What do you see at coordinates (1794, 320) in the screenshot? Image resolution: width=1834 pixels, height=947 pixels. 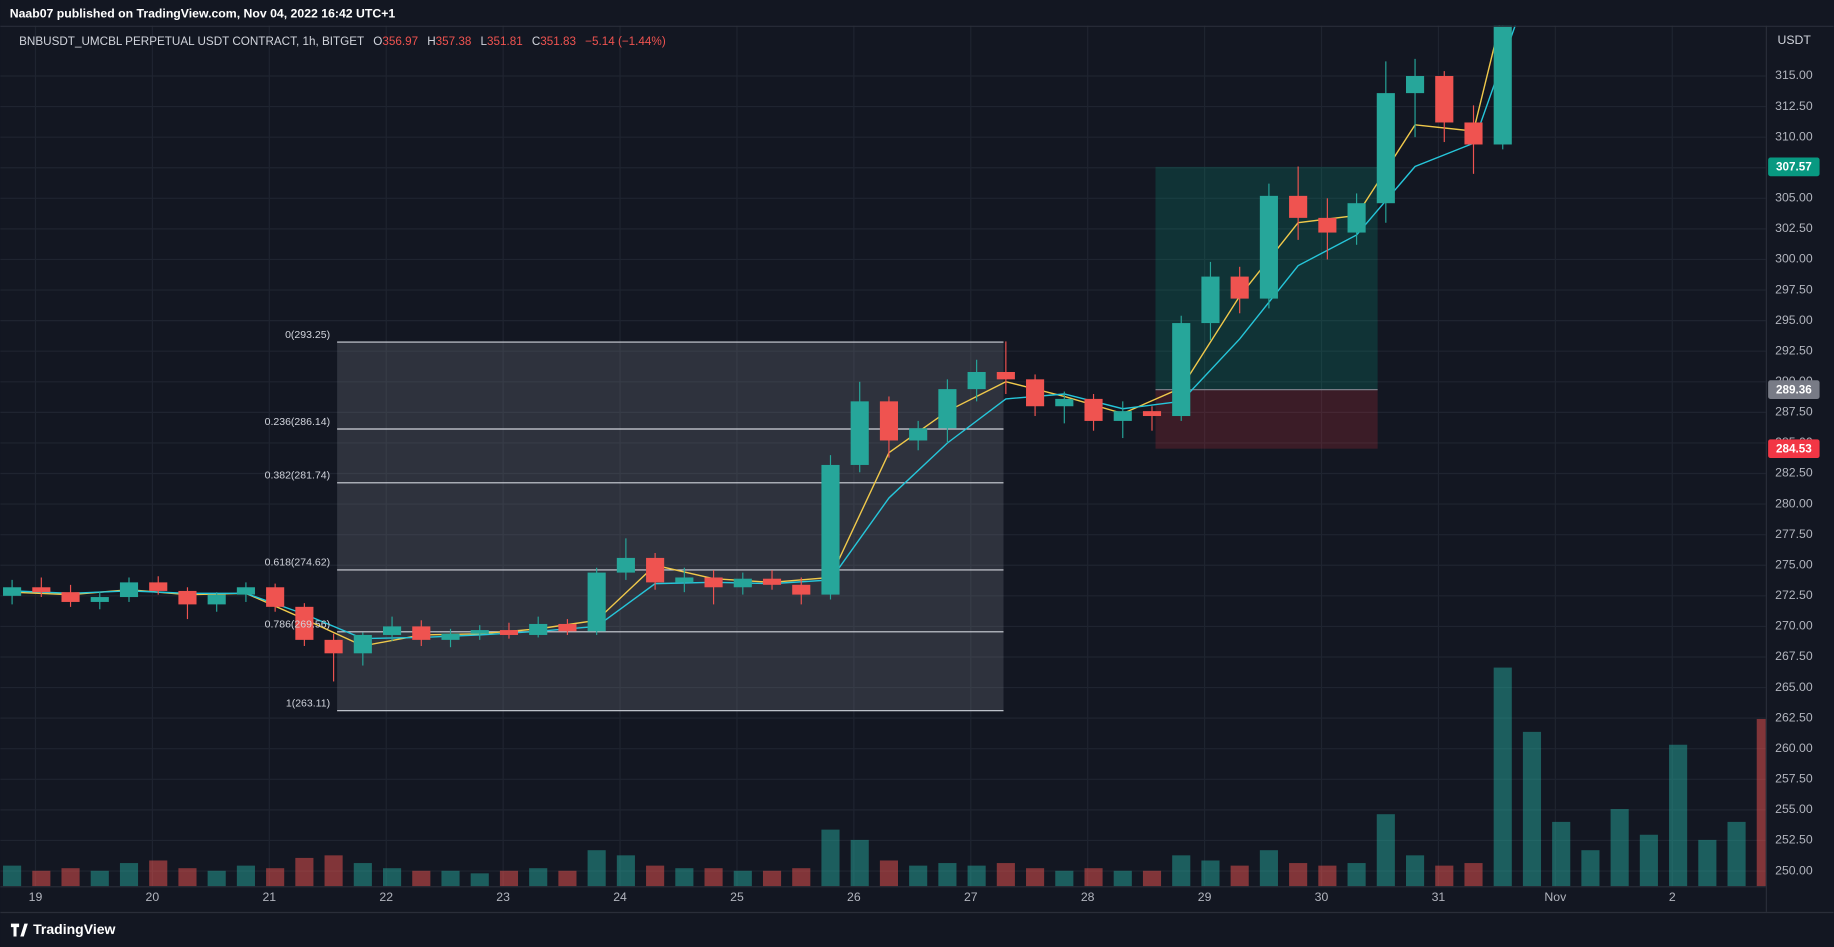 I see `y-tick-label: 295.00` at bounding box center [1794, 320].